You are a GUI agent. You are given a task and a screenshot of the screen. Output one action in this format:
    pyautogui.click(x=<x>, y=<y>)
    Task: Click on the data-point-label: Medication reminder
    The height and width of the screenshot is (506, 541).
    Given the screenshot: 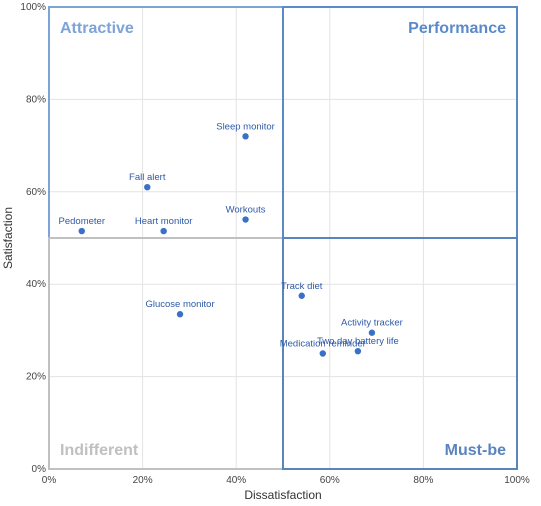 What is the action you would take?
    pyautogui.click(x=323, y=344)
    